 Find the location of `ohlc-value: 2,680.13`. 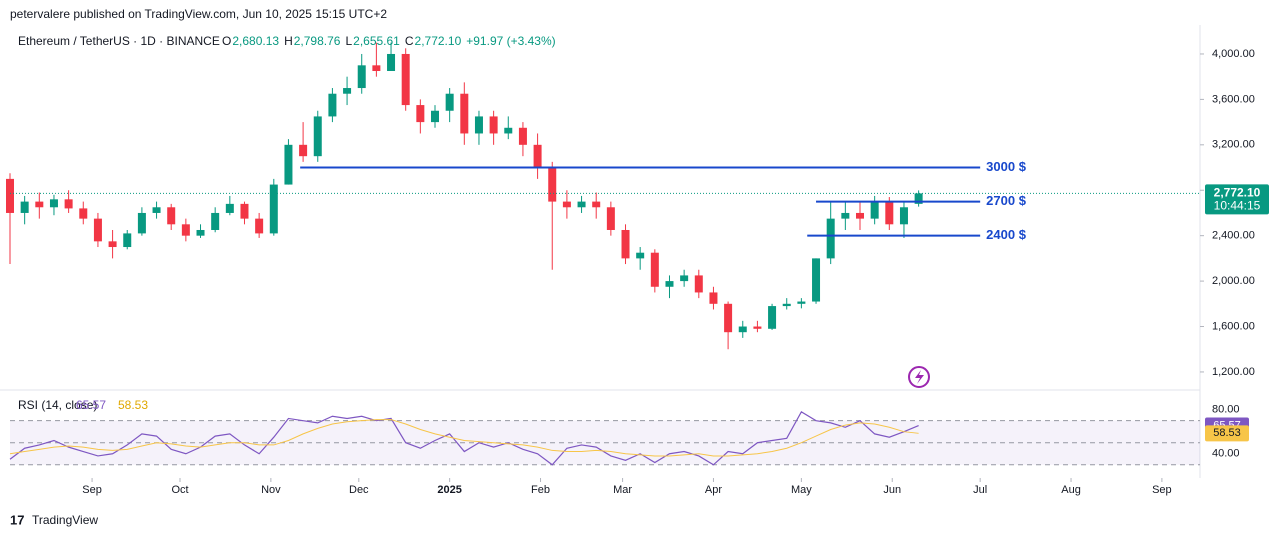

ohlc-value: 2,680.13 is located at coordinates (255, 41).